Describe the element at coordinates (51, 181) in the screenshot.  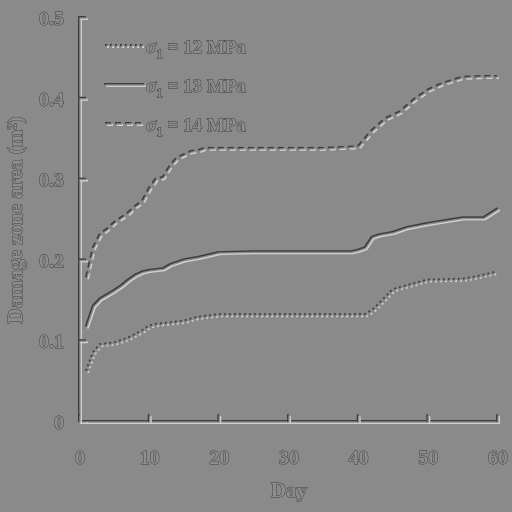
I see `y-tick-label: 0.3` at that location.